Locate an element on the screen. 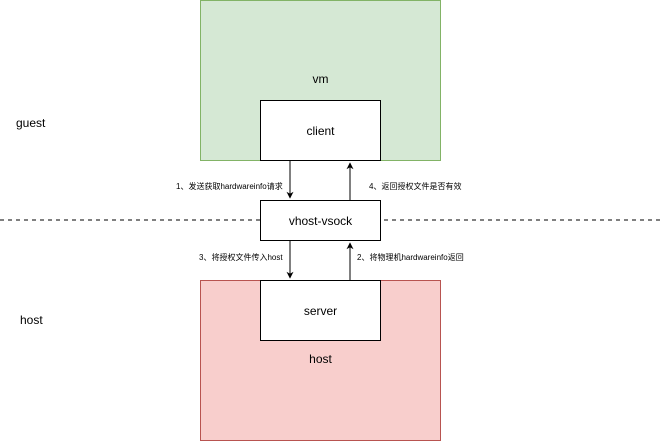 This screenshot has height=441, width=662. vsock-node-label: vhost-vsock is located at coordinates (320, 220).